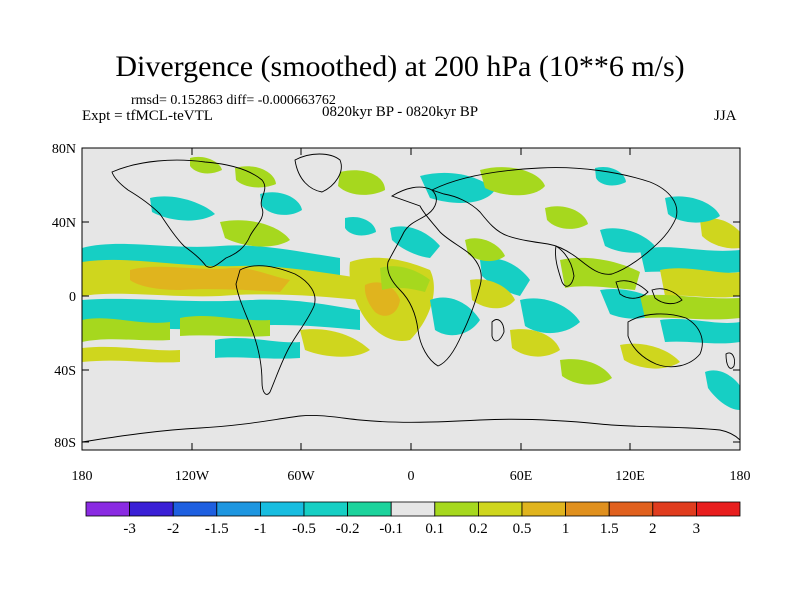  Describe the element at coordinates (730, 360) in the screenshot. I see `coast-new-zealand` at that location.